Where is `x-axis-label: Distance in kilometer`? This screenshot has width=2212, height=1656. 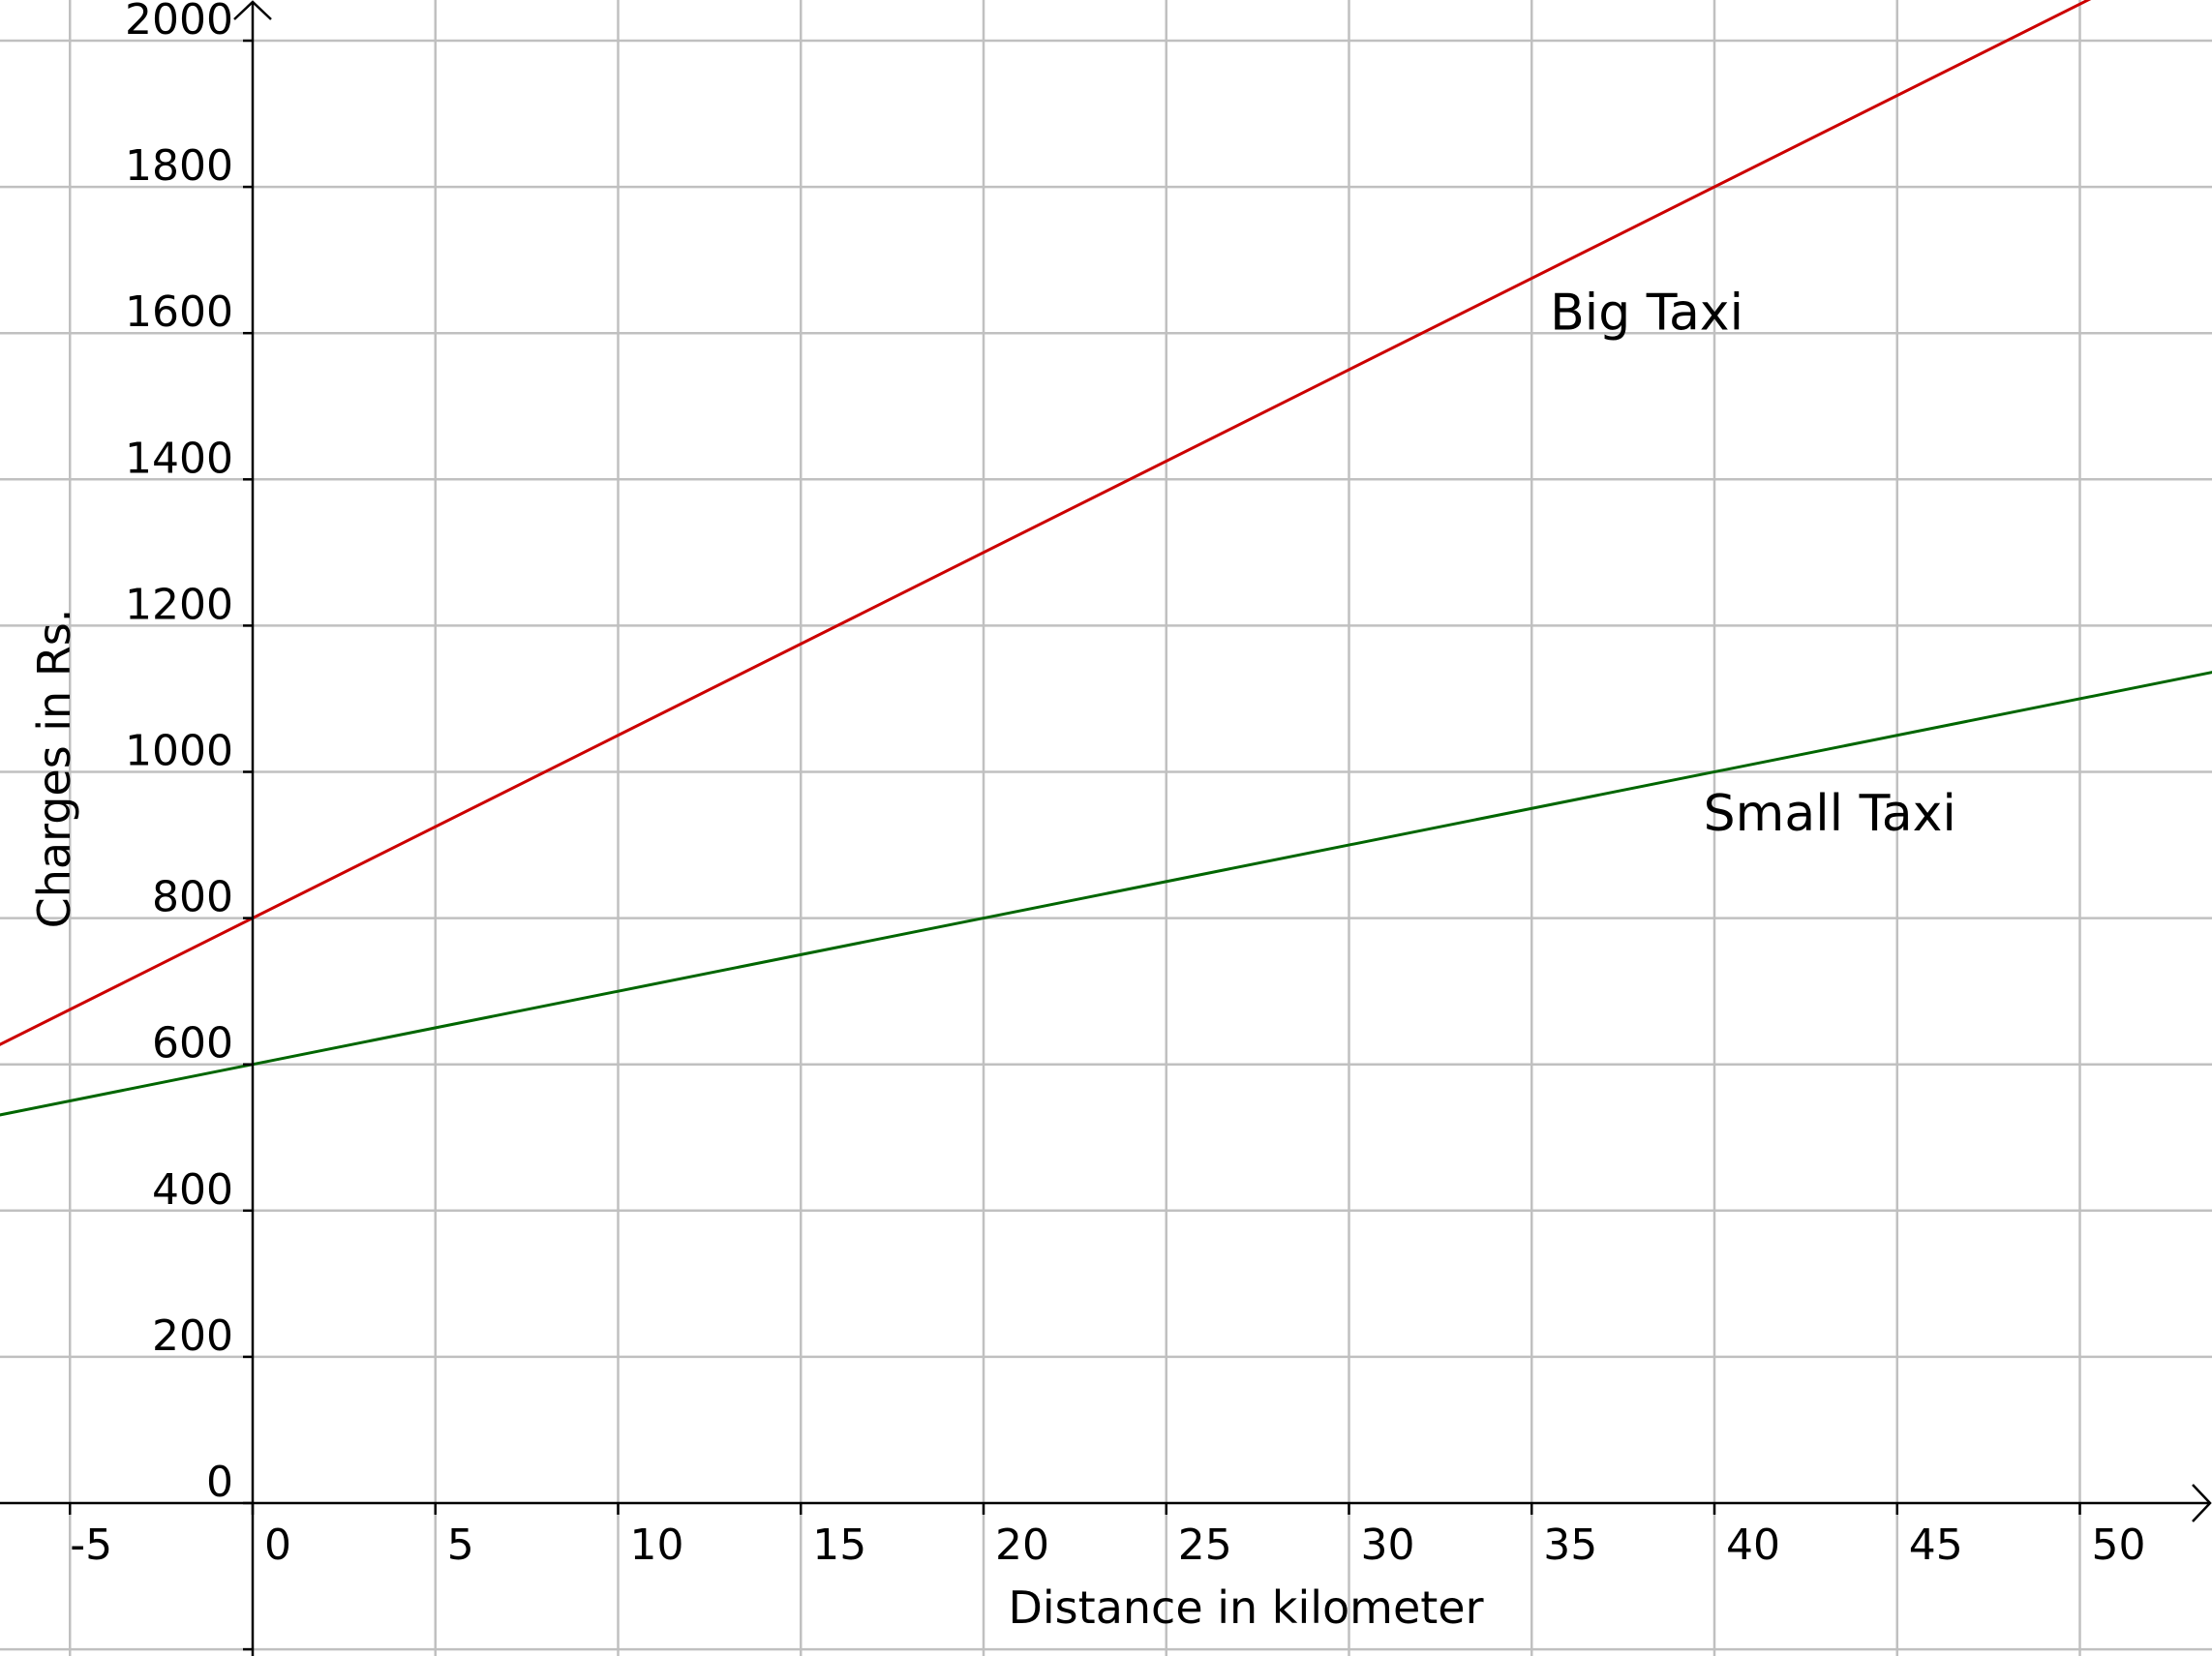 x-axis-label: Distance in kilometer is located at coordinates (1245, 1607).